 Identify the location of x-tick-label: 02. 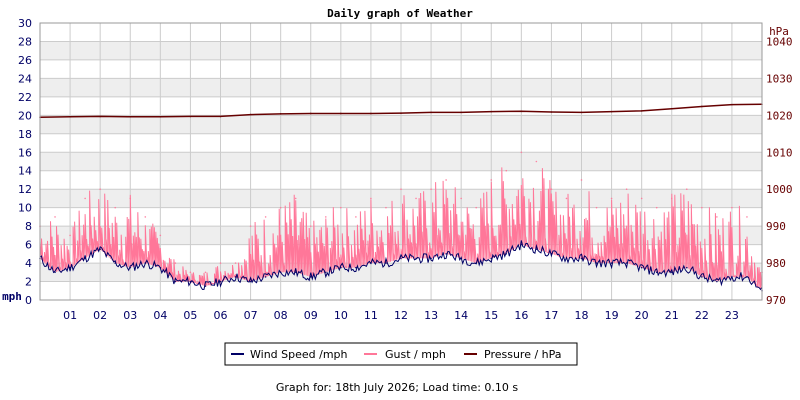
(100, 315).